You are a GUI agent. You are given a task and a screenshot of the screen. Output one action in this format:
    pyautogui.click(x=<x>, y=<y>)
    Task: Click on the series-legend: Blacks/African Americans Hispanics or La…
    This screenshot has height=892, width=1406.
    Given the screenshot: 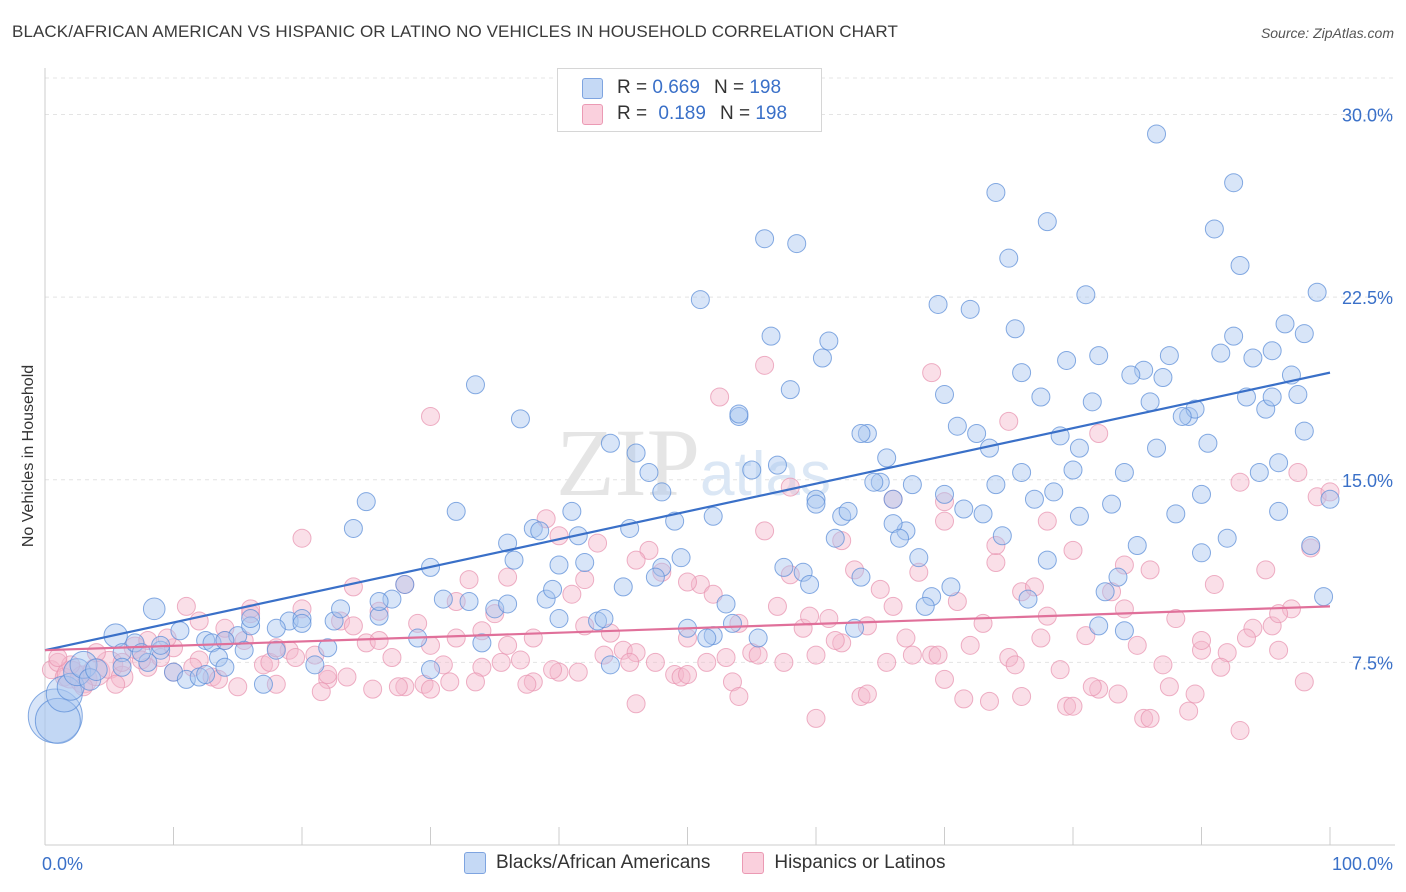 What is the action you would take?
    pyautogui.click(x=720, y=863)
    